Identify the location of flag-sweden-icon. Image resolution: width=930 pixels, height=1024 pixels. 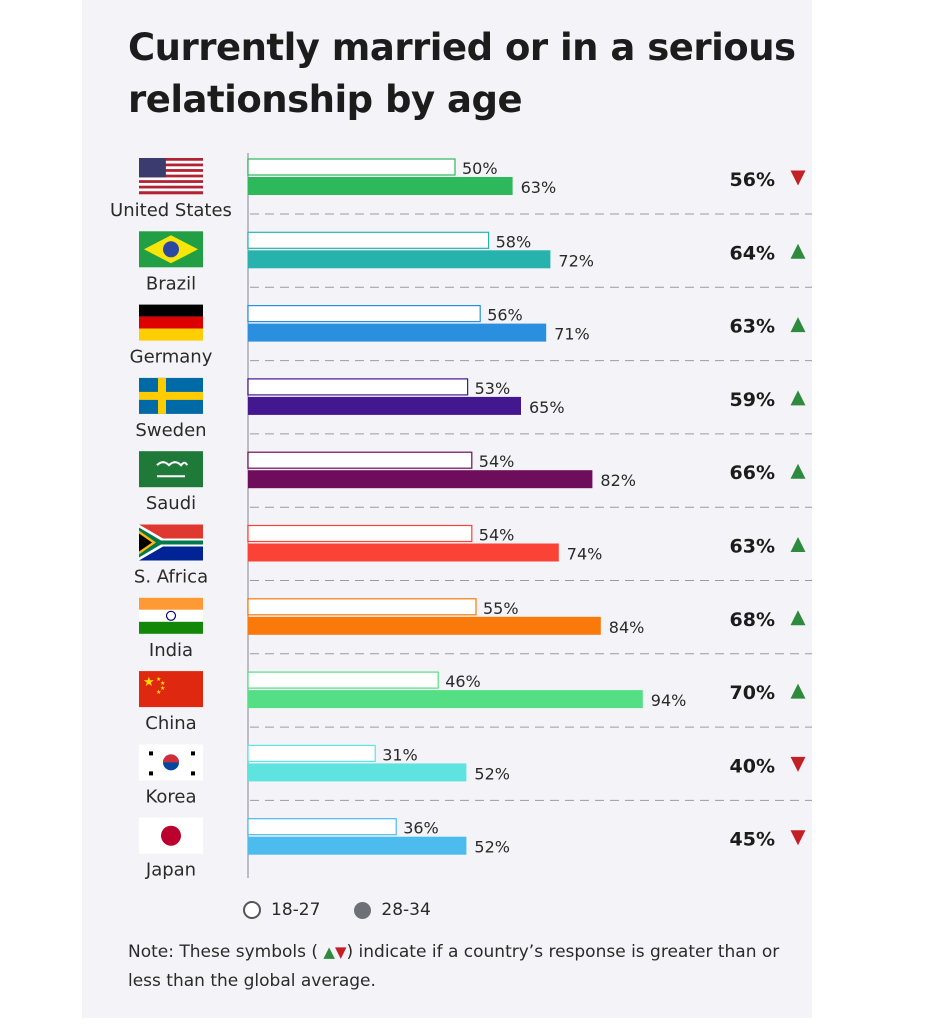
(171, 395).